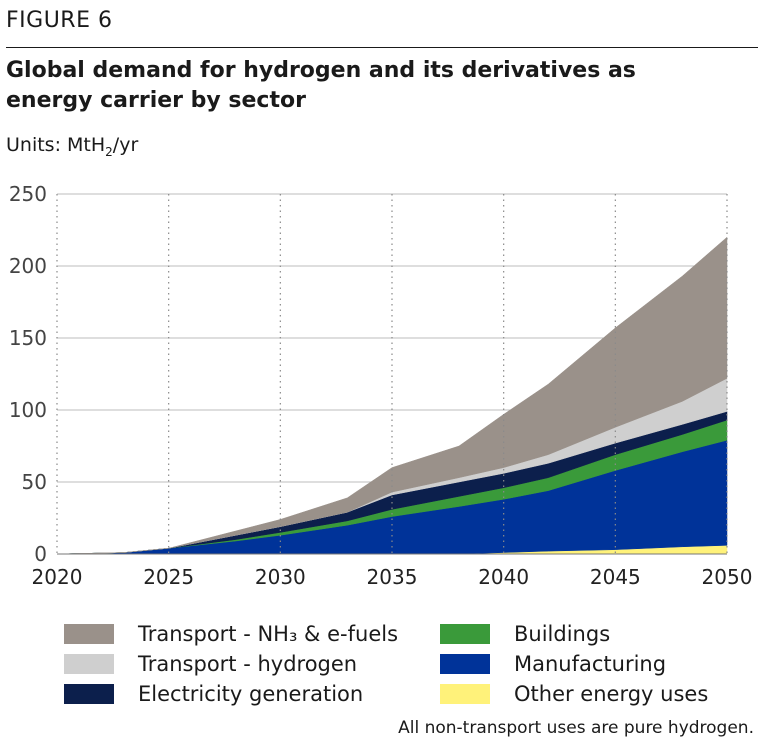 The height and width of the screenshot is (745, 762). Describe the element at coordinates (28, 338) in the screenshot. I see `y-tick-label: 150` at that location.